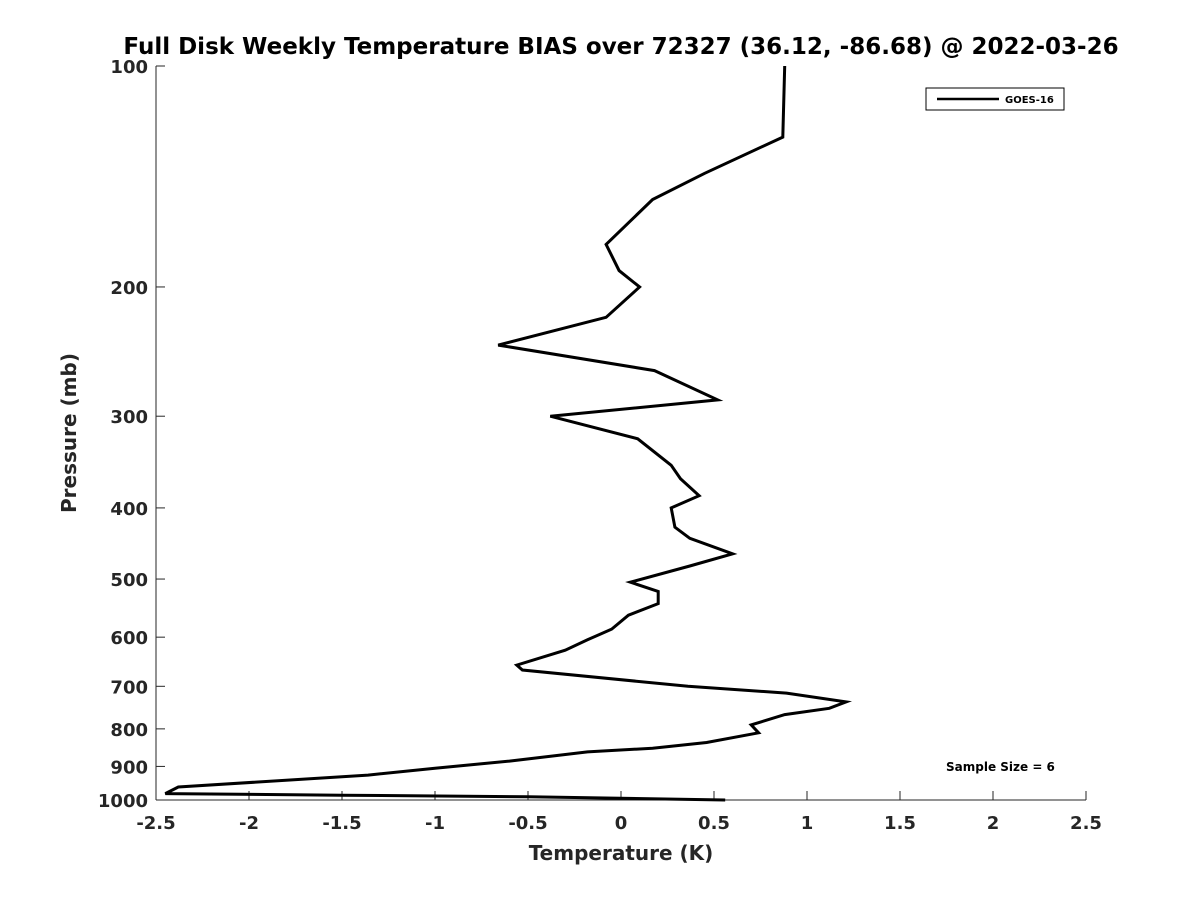 The height and width of the screenshot is (900, 1200). I want to click on x-tick-label: -2, so click(249, 823).